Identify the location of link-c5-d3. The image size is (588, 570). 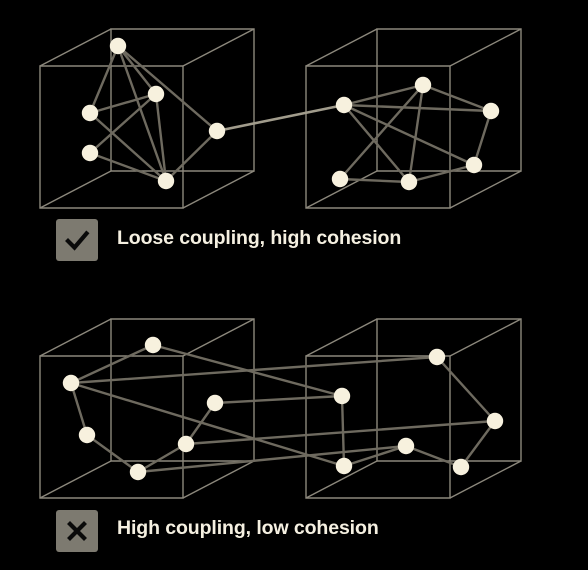
(340, 432).